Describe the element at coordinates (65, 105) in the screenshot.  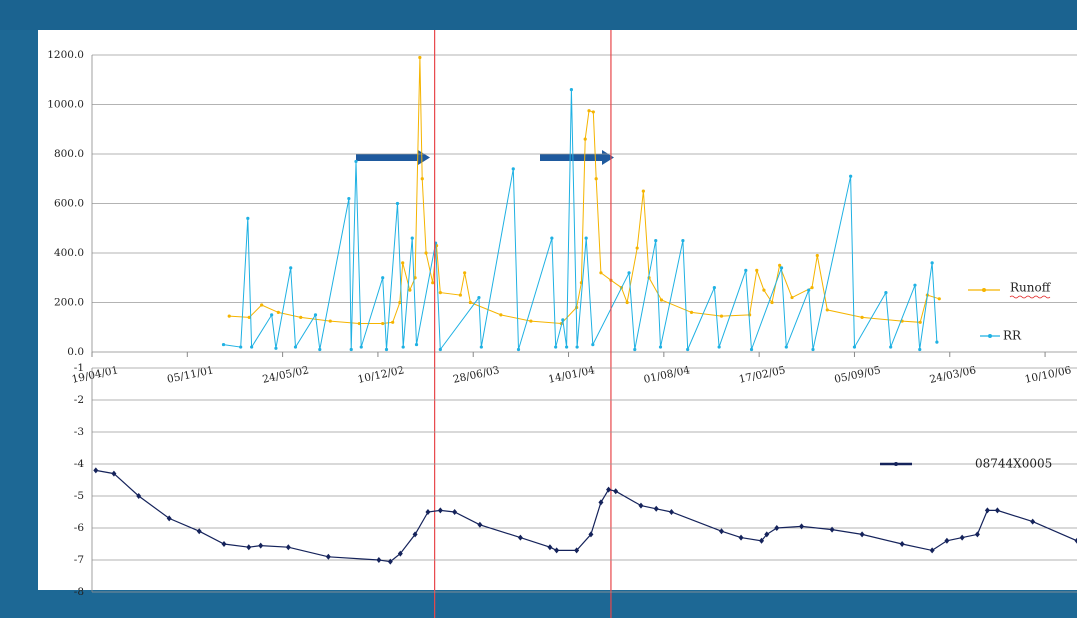
I see `y-tick-label: 1000.0` at that location.